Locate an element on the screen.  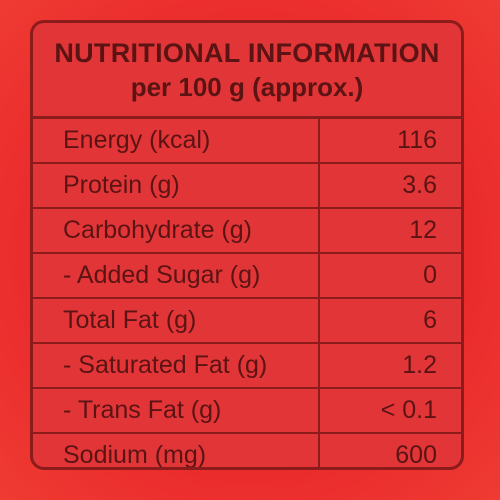
nutrient-value: 600 is located at coordinates (416, 455).